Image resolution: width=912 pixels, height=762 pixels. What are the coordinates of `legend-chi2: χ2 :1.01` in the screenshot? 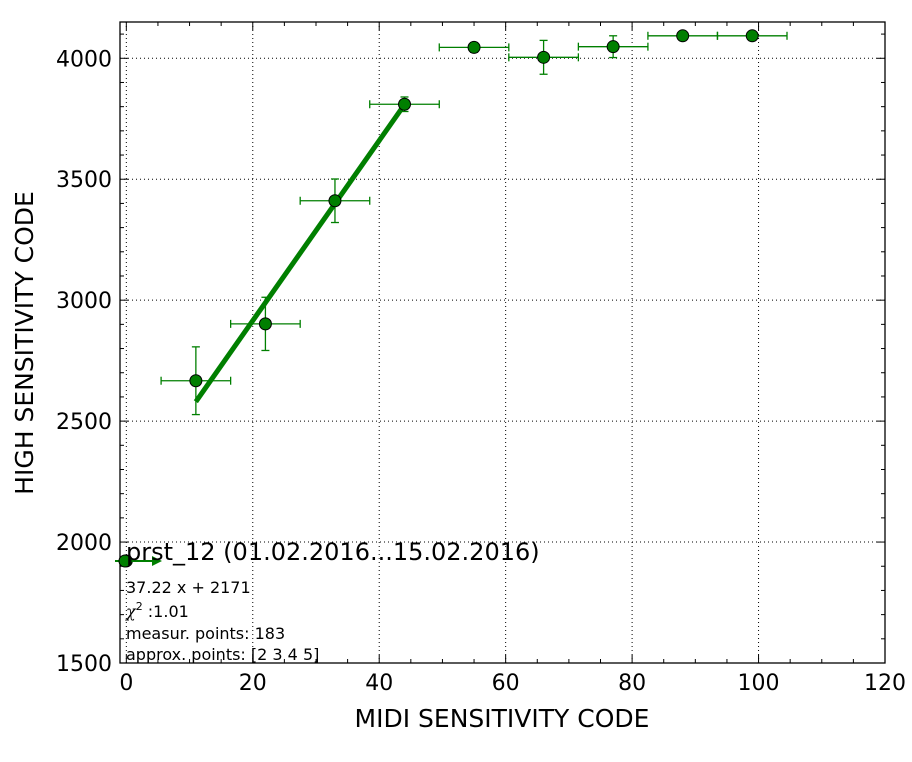 It's located at (157, 610).